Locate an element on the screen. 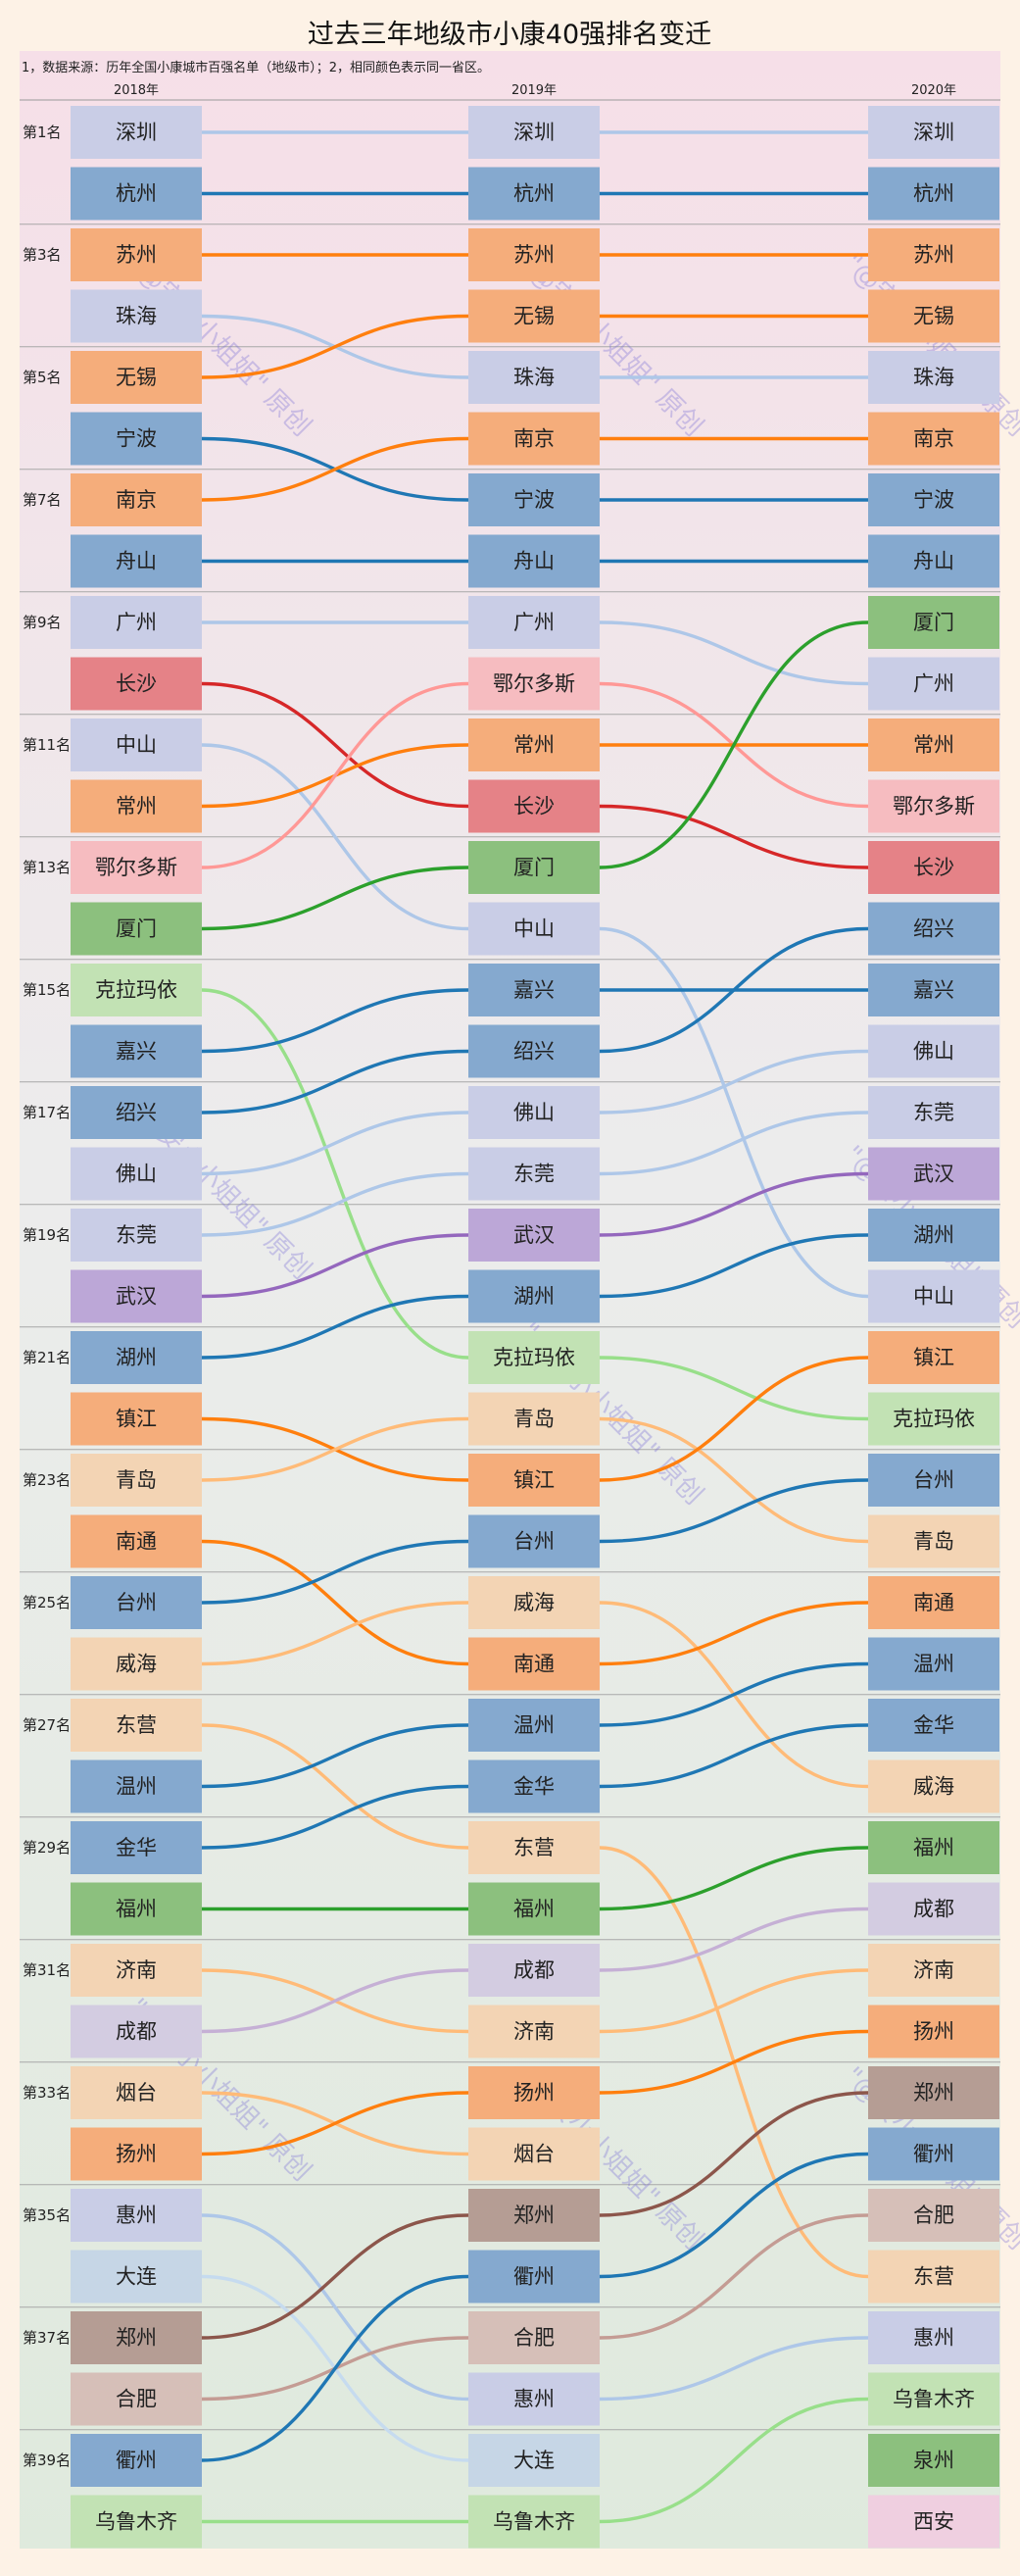 The height and width of the screenshot is (2576, 1020). year-label-2019: 2019年 is located at coordinates (534, 90).